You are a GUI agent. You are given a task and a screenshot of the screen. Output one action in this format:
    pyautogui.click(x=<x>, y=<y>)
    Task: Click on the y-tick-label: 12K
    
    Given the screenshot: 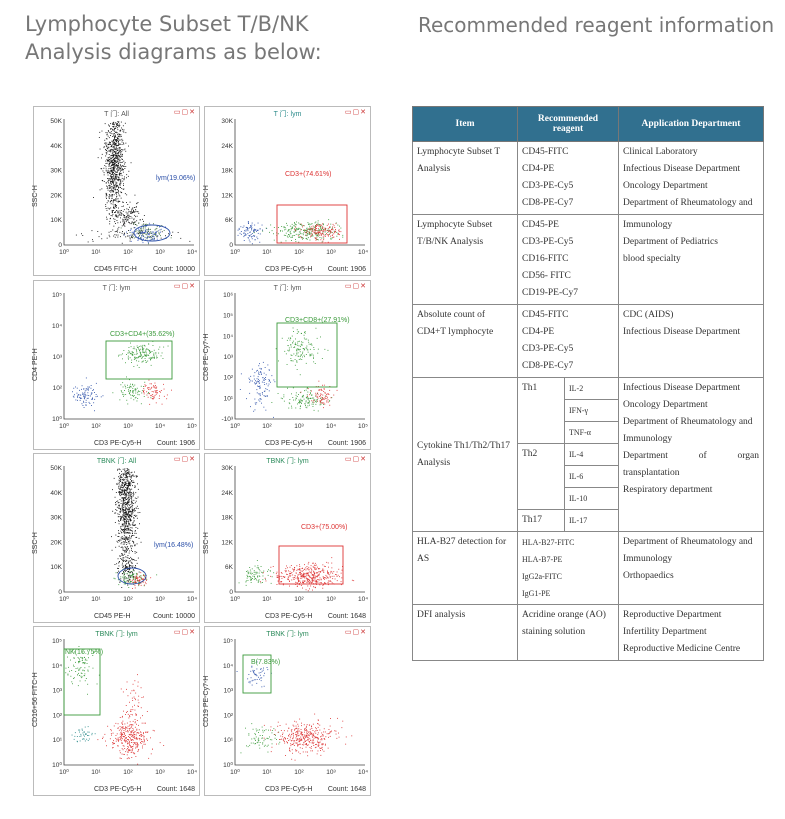 What is the action you would take?
    pyautogui.click(x=227, y=542)
    